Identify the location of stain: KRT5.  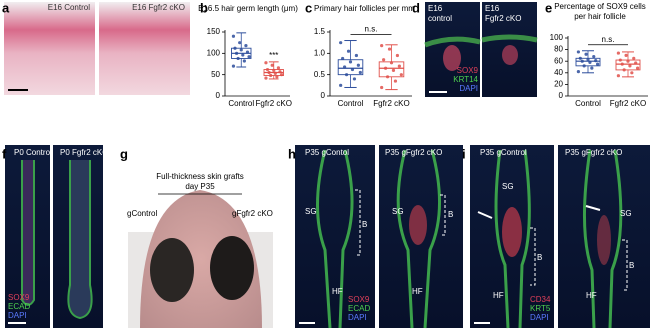
(540, 308).